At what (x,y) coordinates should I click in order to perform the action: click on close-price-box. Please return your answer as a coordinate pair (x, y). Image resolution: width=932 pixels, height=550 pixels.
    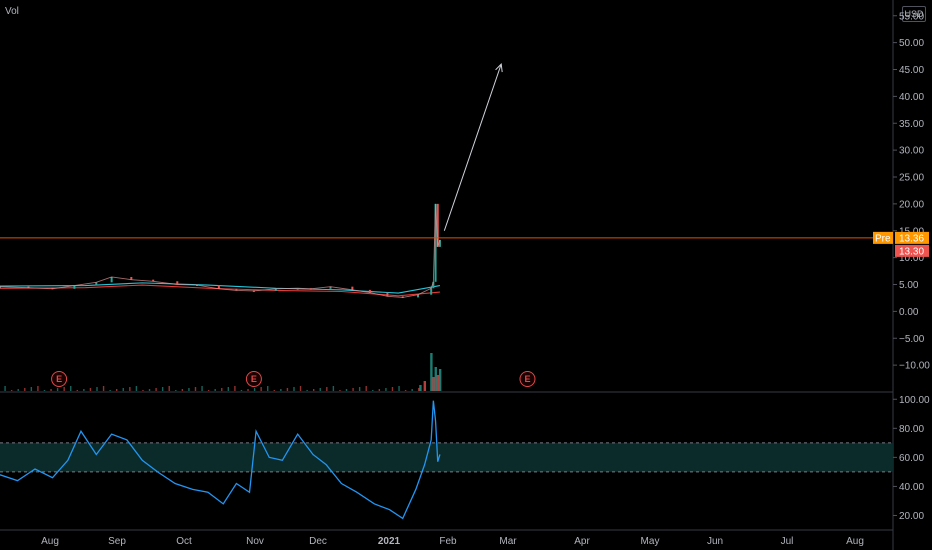
    Looking at the image, I should click on (912, 250).